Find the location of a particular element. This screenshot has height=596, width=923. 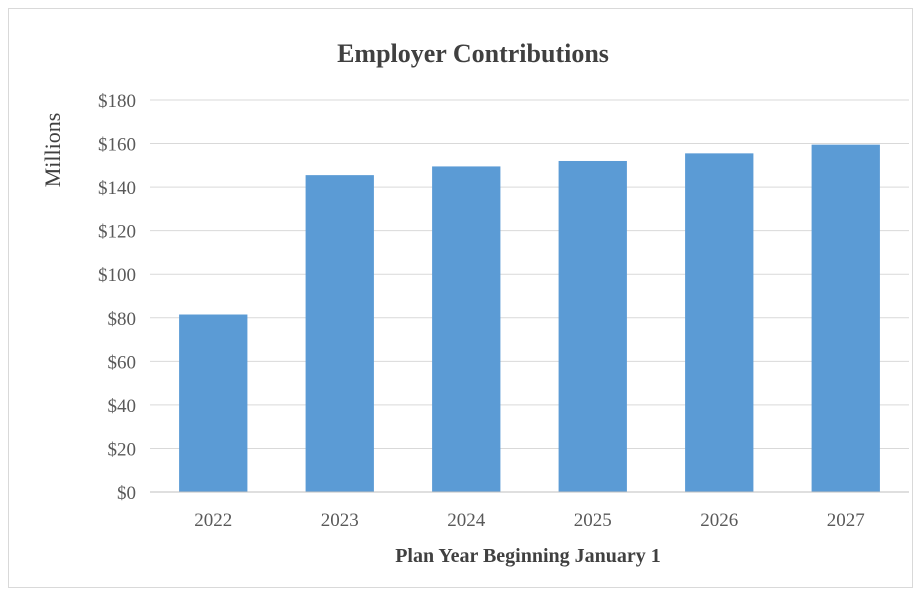

chart-title: Employer Contributions is located at coordinates (473, 53).